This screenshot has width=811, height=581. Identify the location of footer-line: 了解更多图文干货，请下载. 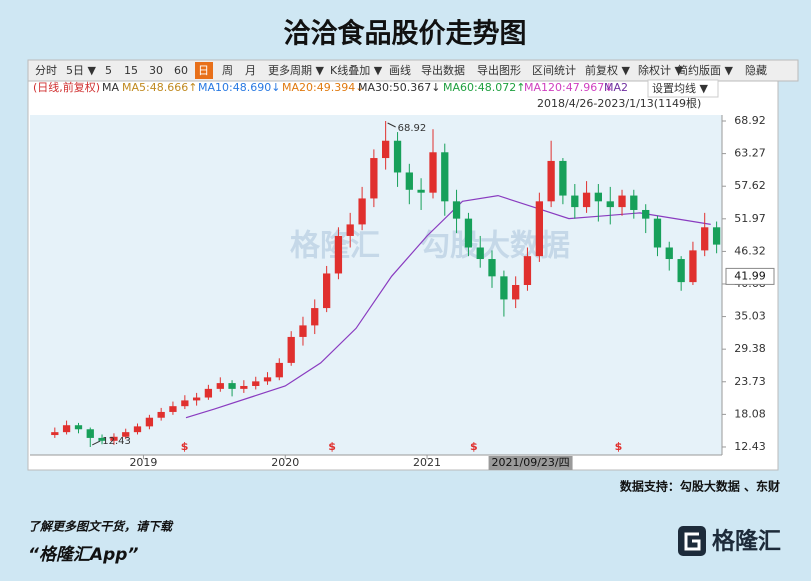
(101, 527).